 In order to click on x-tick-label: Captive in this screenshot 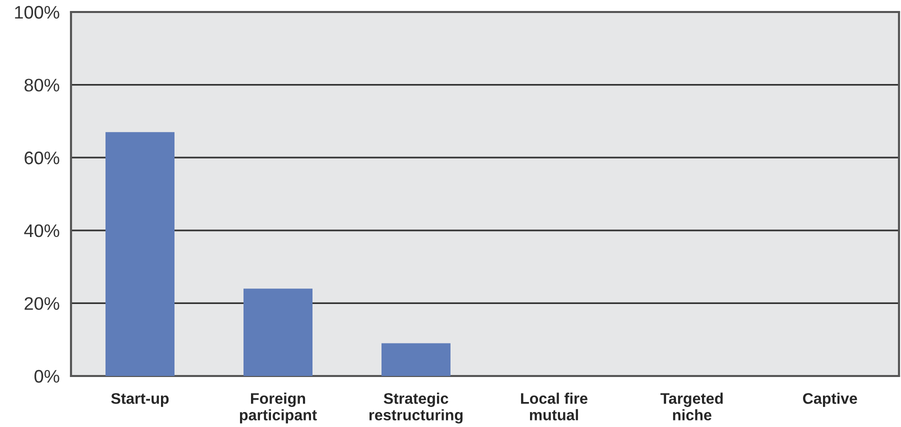, I will do `click(830, 399)`.